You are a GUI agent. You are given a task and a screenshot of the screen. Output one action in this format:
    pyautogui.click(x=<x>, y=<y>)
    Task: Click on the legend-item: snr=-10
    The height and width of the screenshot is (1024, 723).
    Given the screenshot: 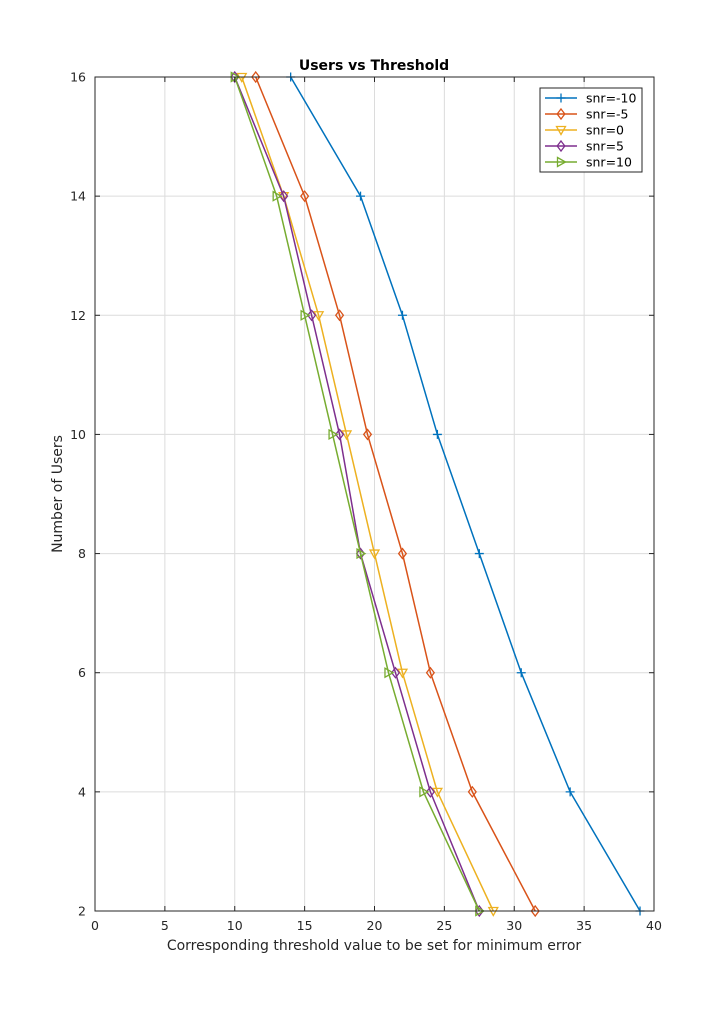 What is the action you would take?
    pyautogui.click(x=591, y=98)
    